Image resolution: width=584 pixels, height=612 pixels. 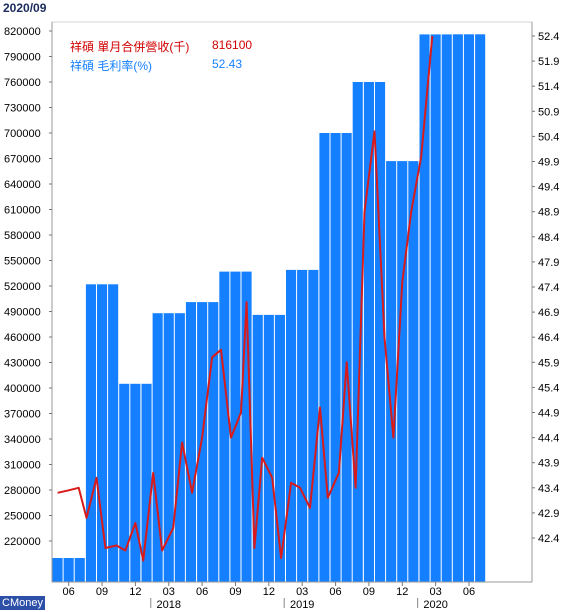 What do you see at coordinates (548, 464) in the screenshot?
I see `right-tick-label: 43.9` at bounding box center [548, 464].